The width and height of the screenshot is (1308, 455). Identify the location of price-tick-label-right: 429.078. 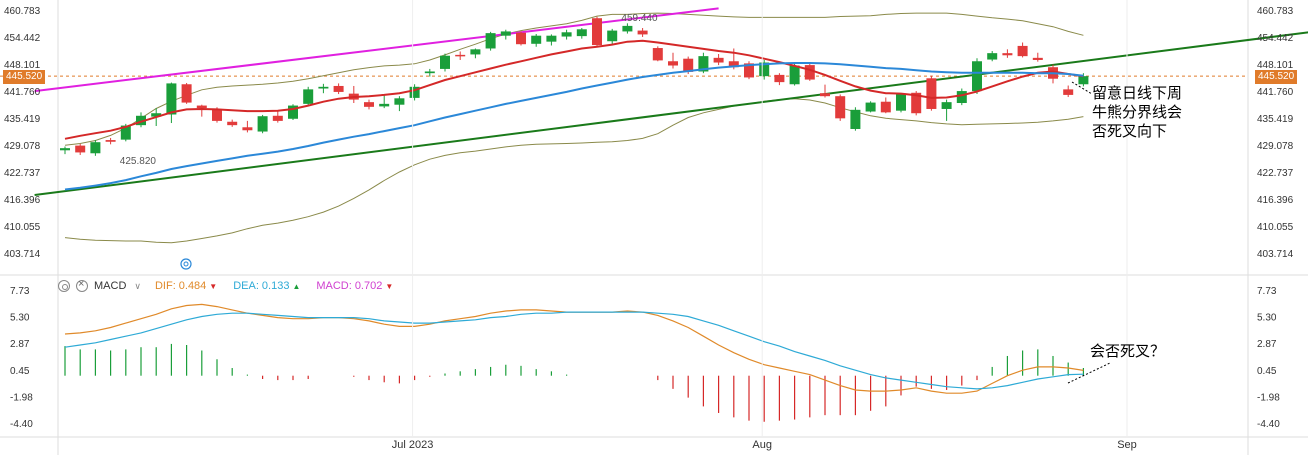
(1275, 146).